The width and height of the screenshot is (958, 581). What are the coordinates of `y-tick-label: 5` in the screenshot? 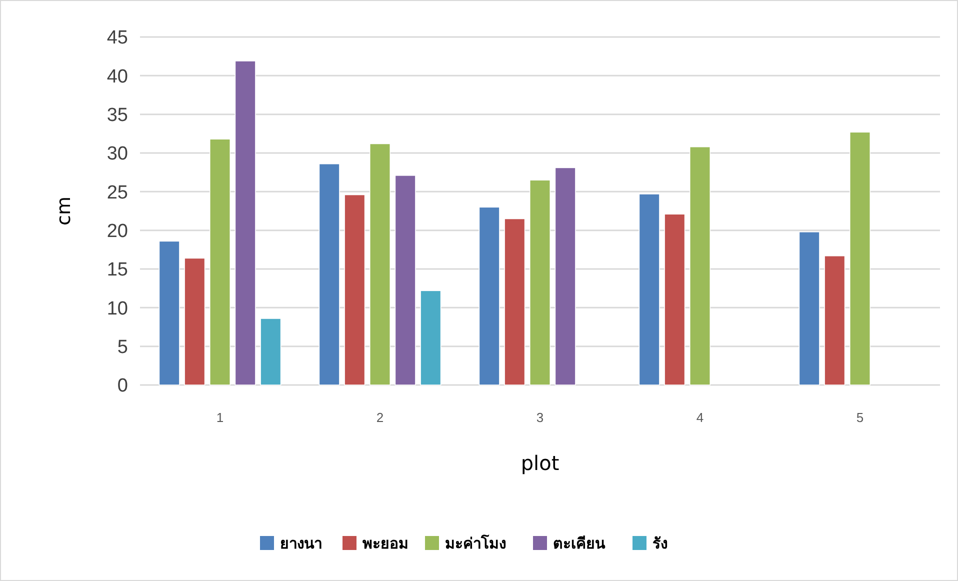 It's located at (122, 347).